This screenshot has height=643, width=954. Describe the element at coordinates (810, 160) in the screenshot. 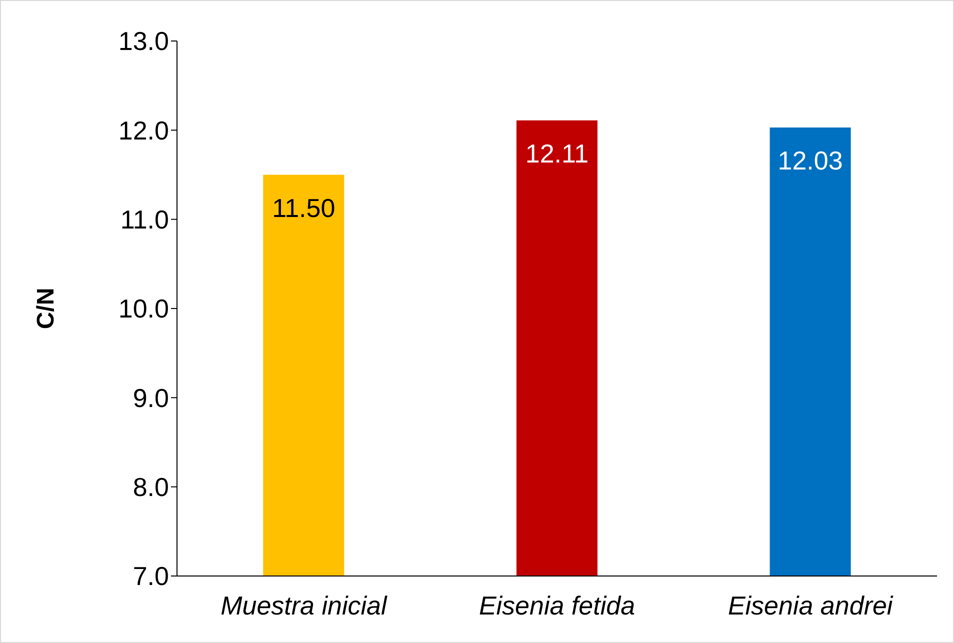

I see `data-label: 12.03` at that location.